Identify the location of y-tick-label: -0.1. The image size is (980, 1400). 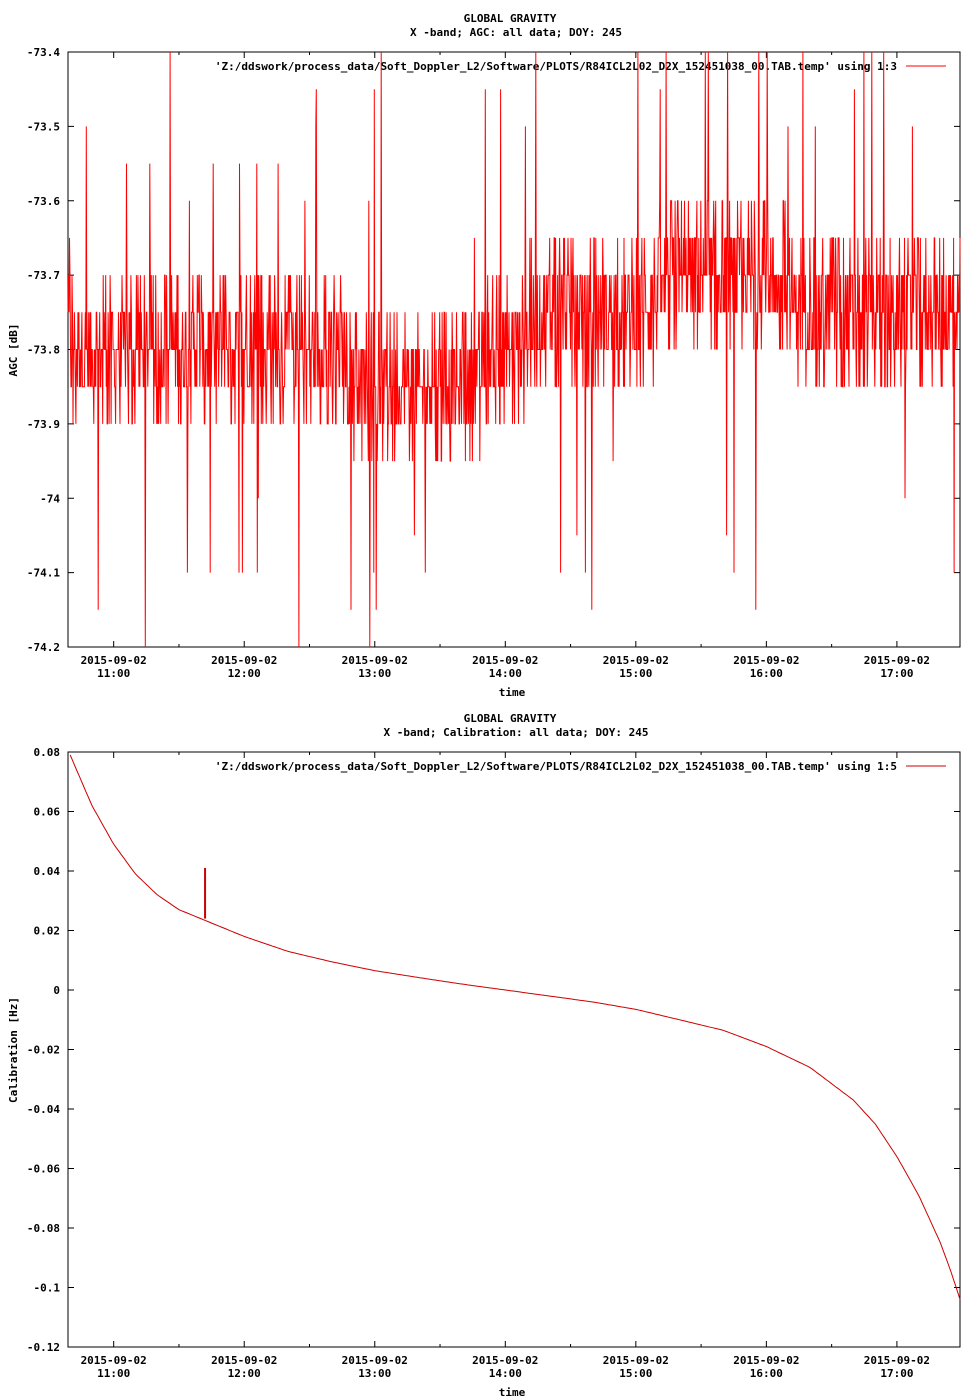
(47, 1288).